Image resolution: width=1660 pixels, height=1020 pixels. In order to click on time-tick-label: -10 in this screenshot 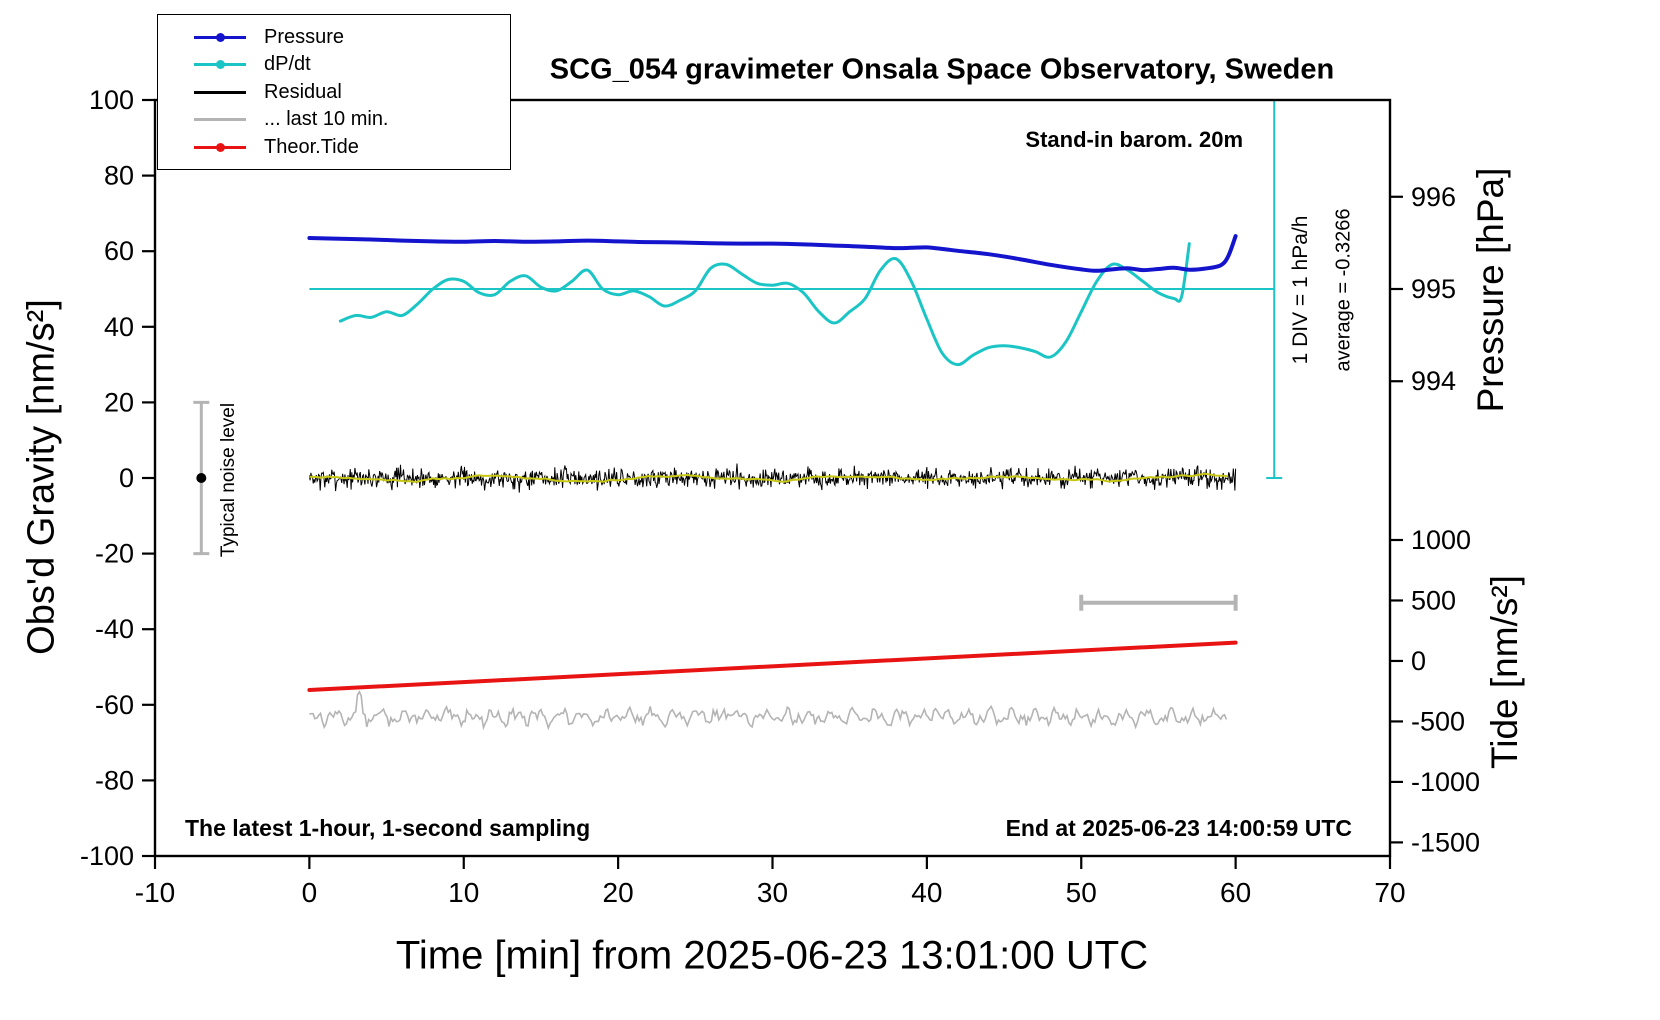, I will do `click(155, 892)`.